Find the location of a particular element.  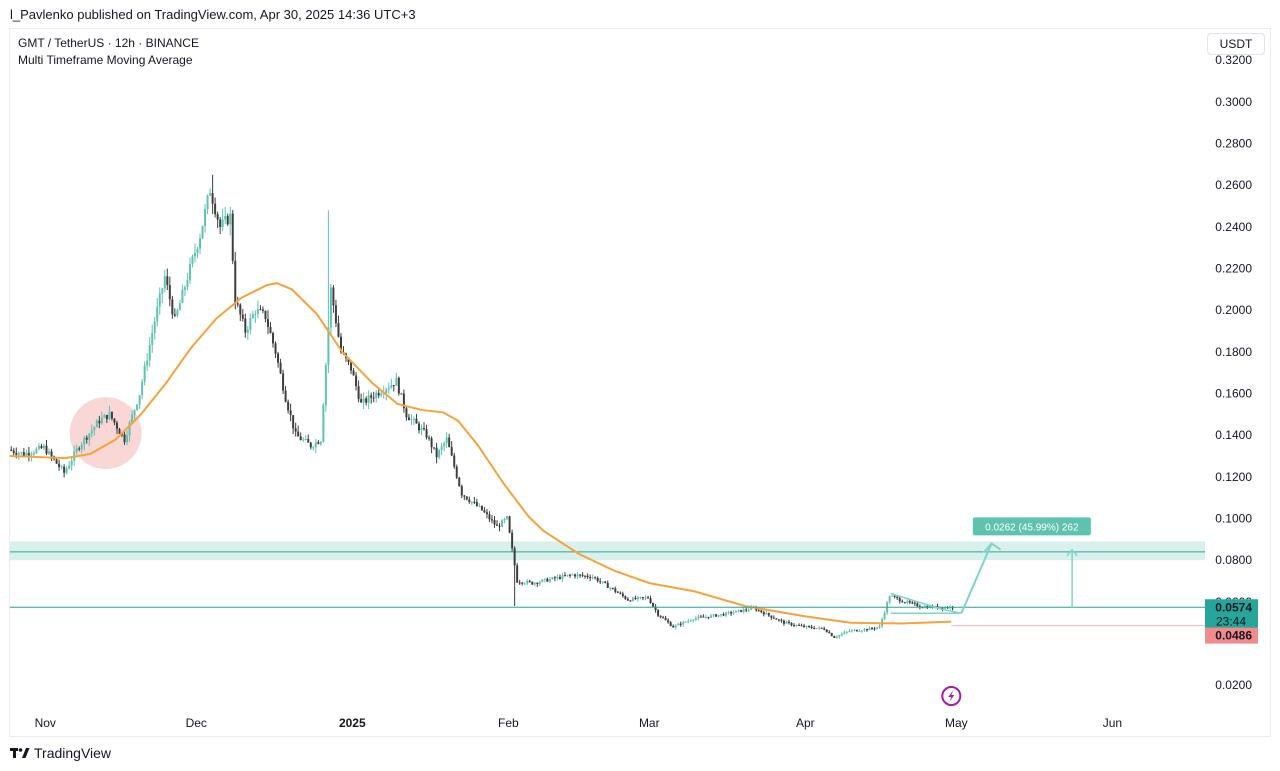

y-tick-label: 0.2200 is located at coordinates (1233, 269).